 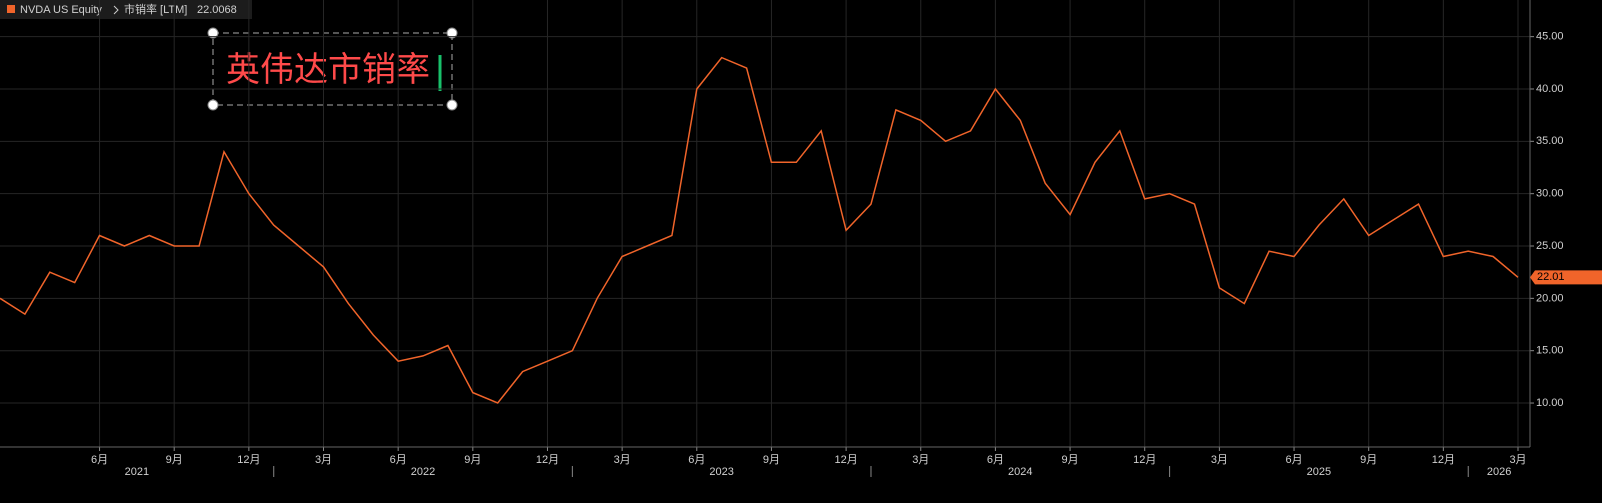 I want to click on y-tick-label: 30.00, so click(x=1550, y=194).